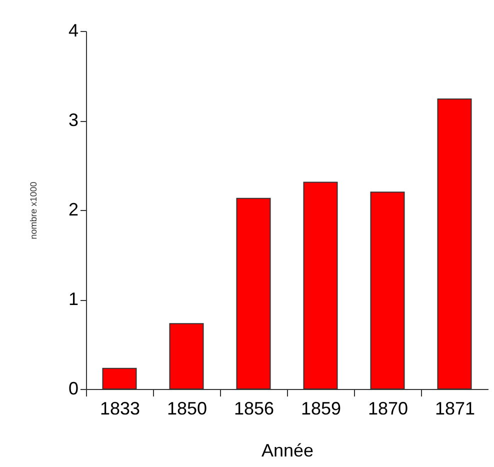 The image size is (494, 467). What do you see at coordinates (33, 211) in the screenshot?
I see `y-axis-title: nombre x1000` at bounding box center [33, 211].